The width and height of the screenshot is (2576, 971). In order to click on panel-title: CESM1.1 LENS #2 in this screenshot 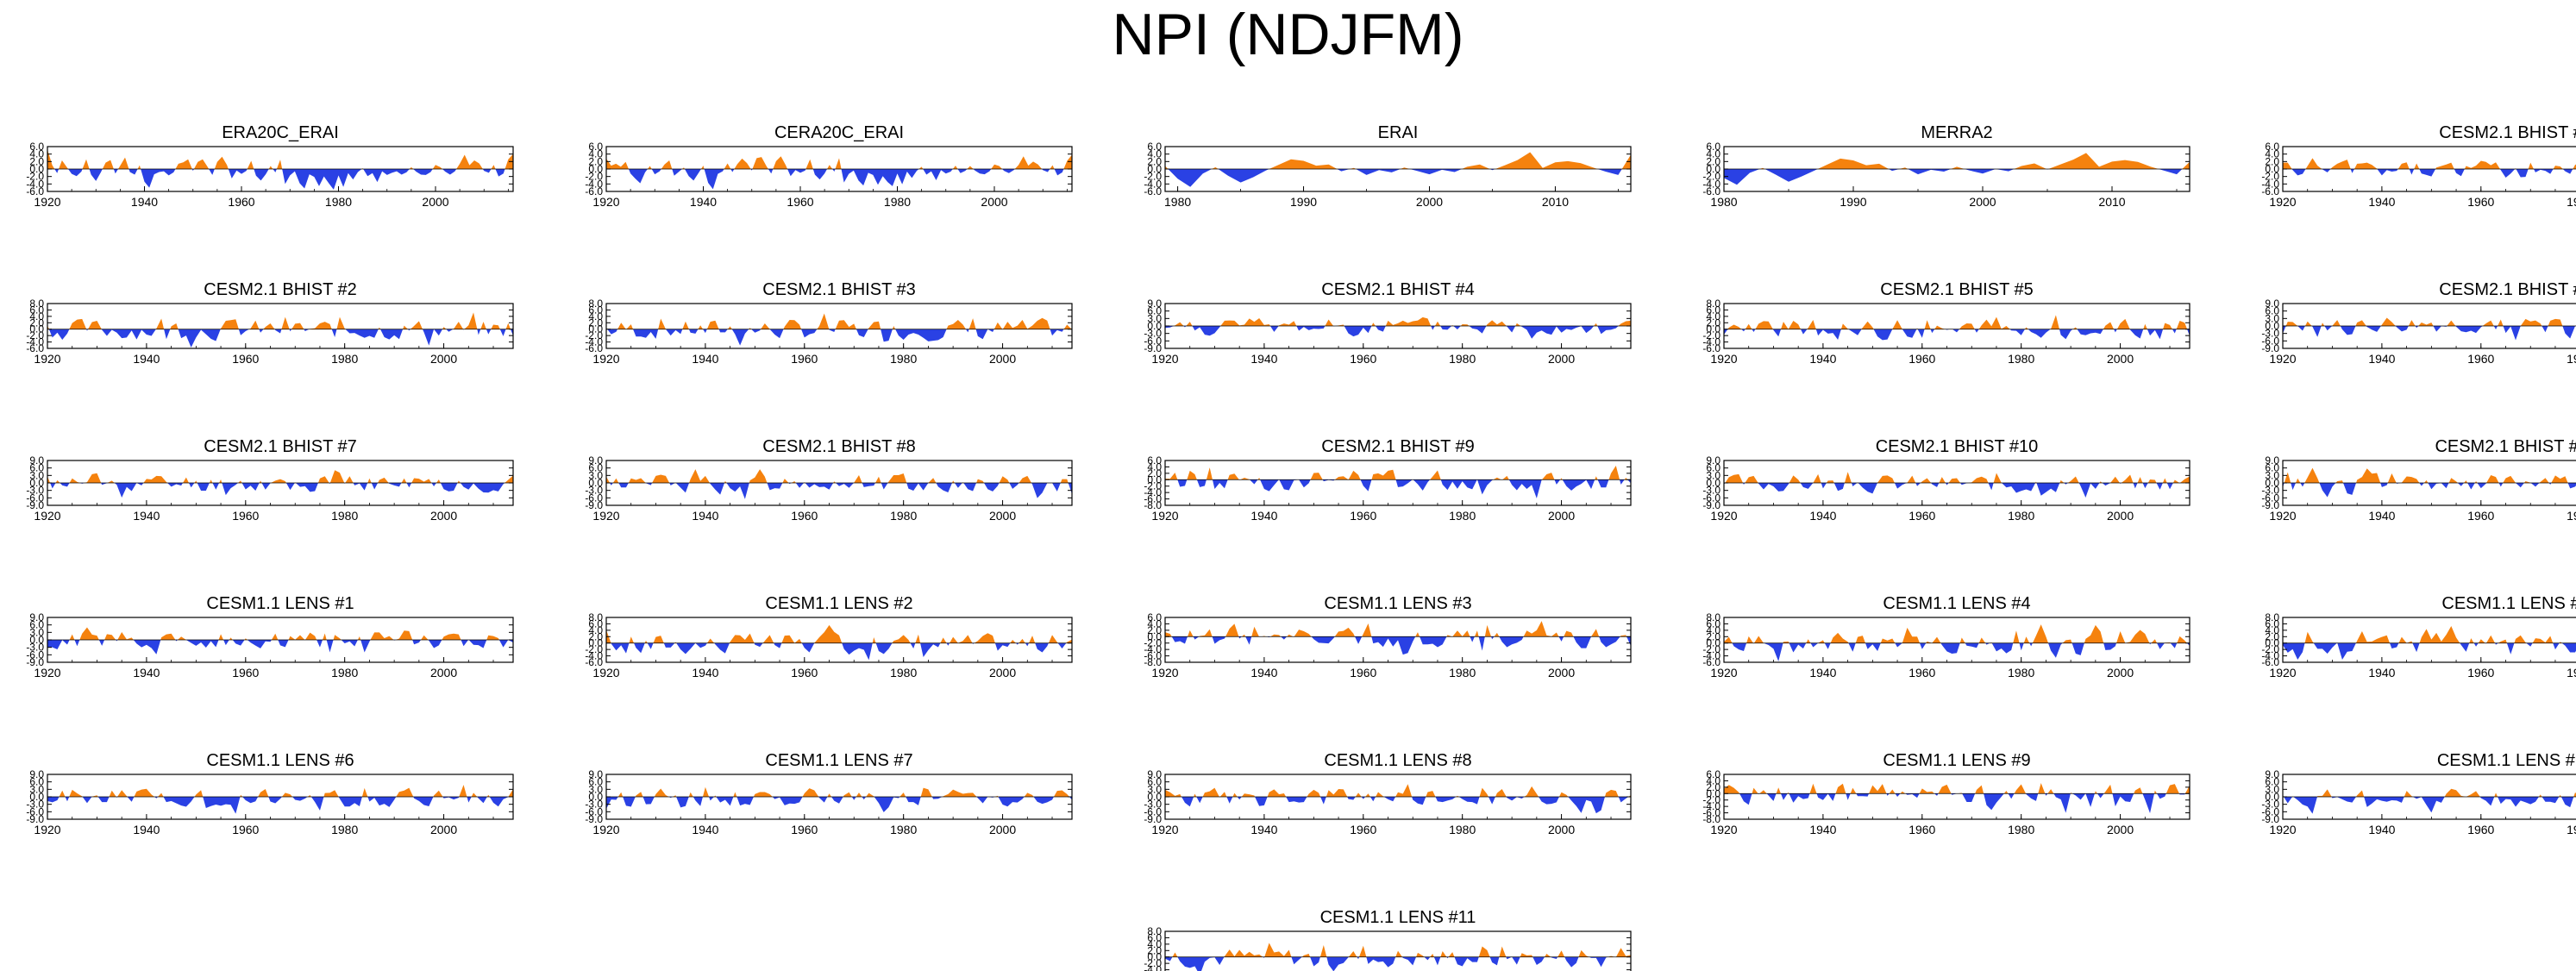, I will do `click(838, 604)`.